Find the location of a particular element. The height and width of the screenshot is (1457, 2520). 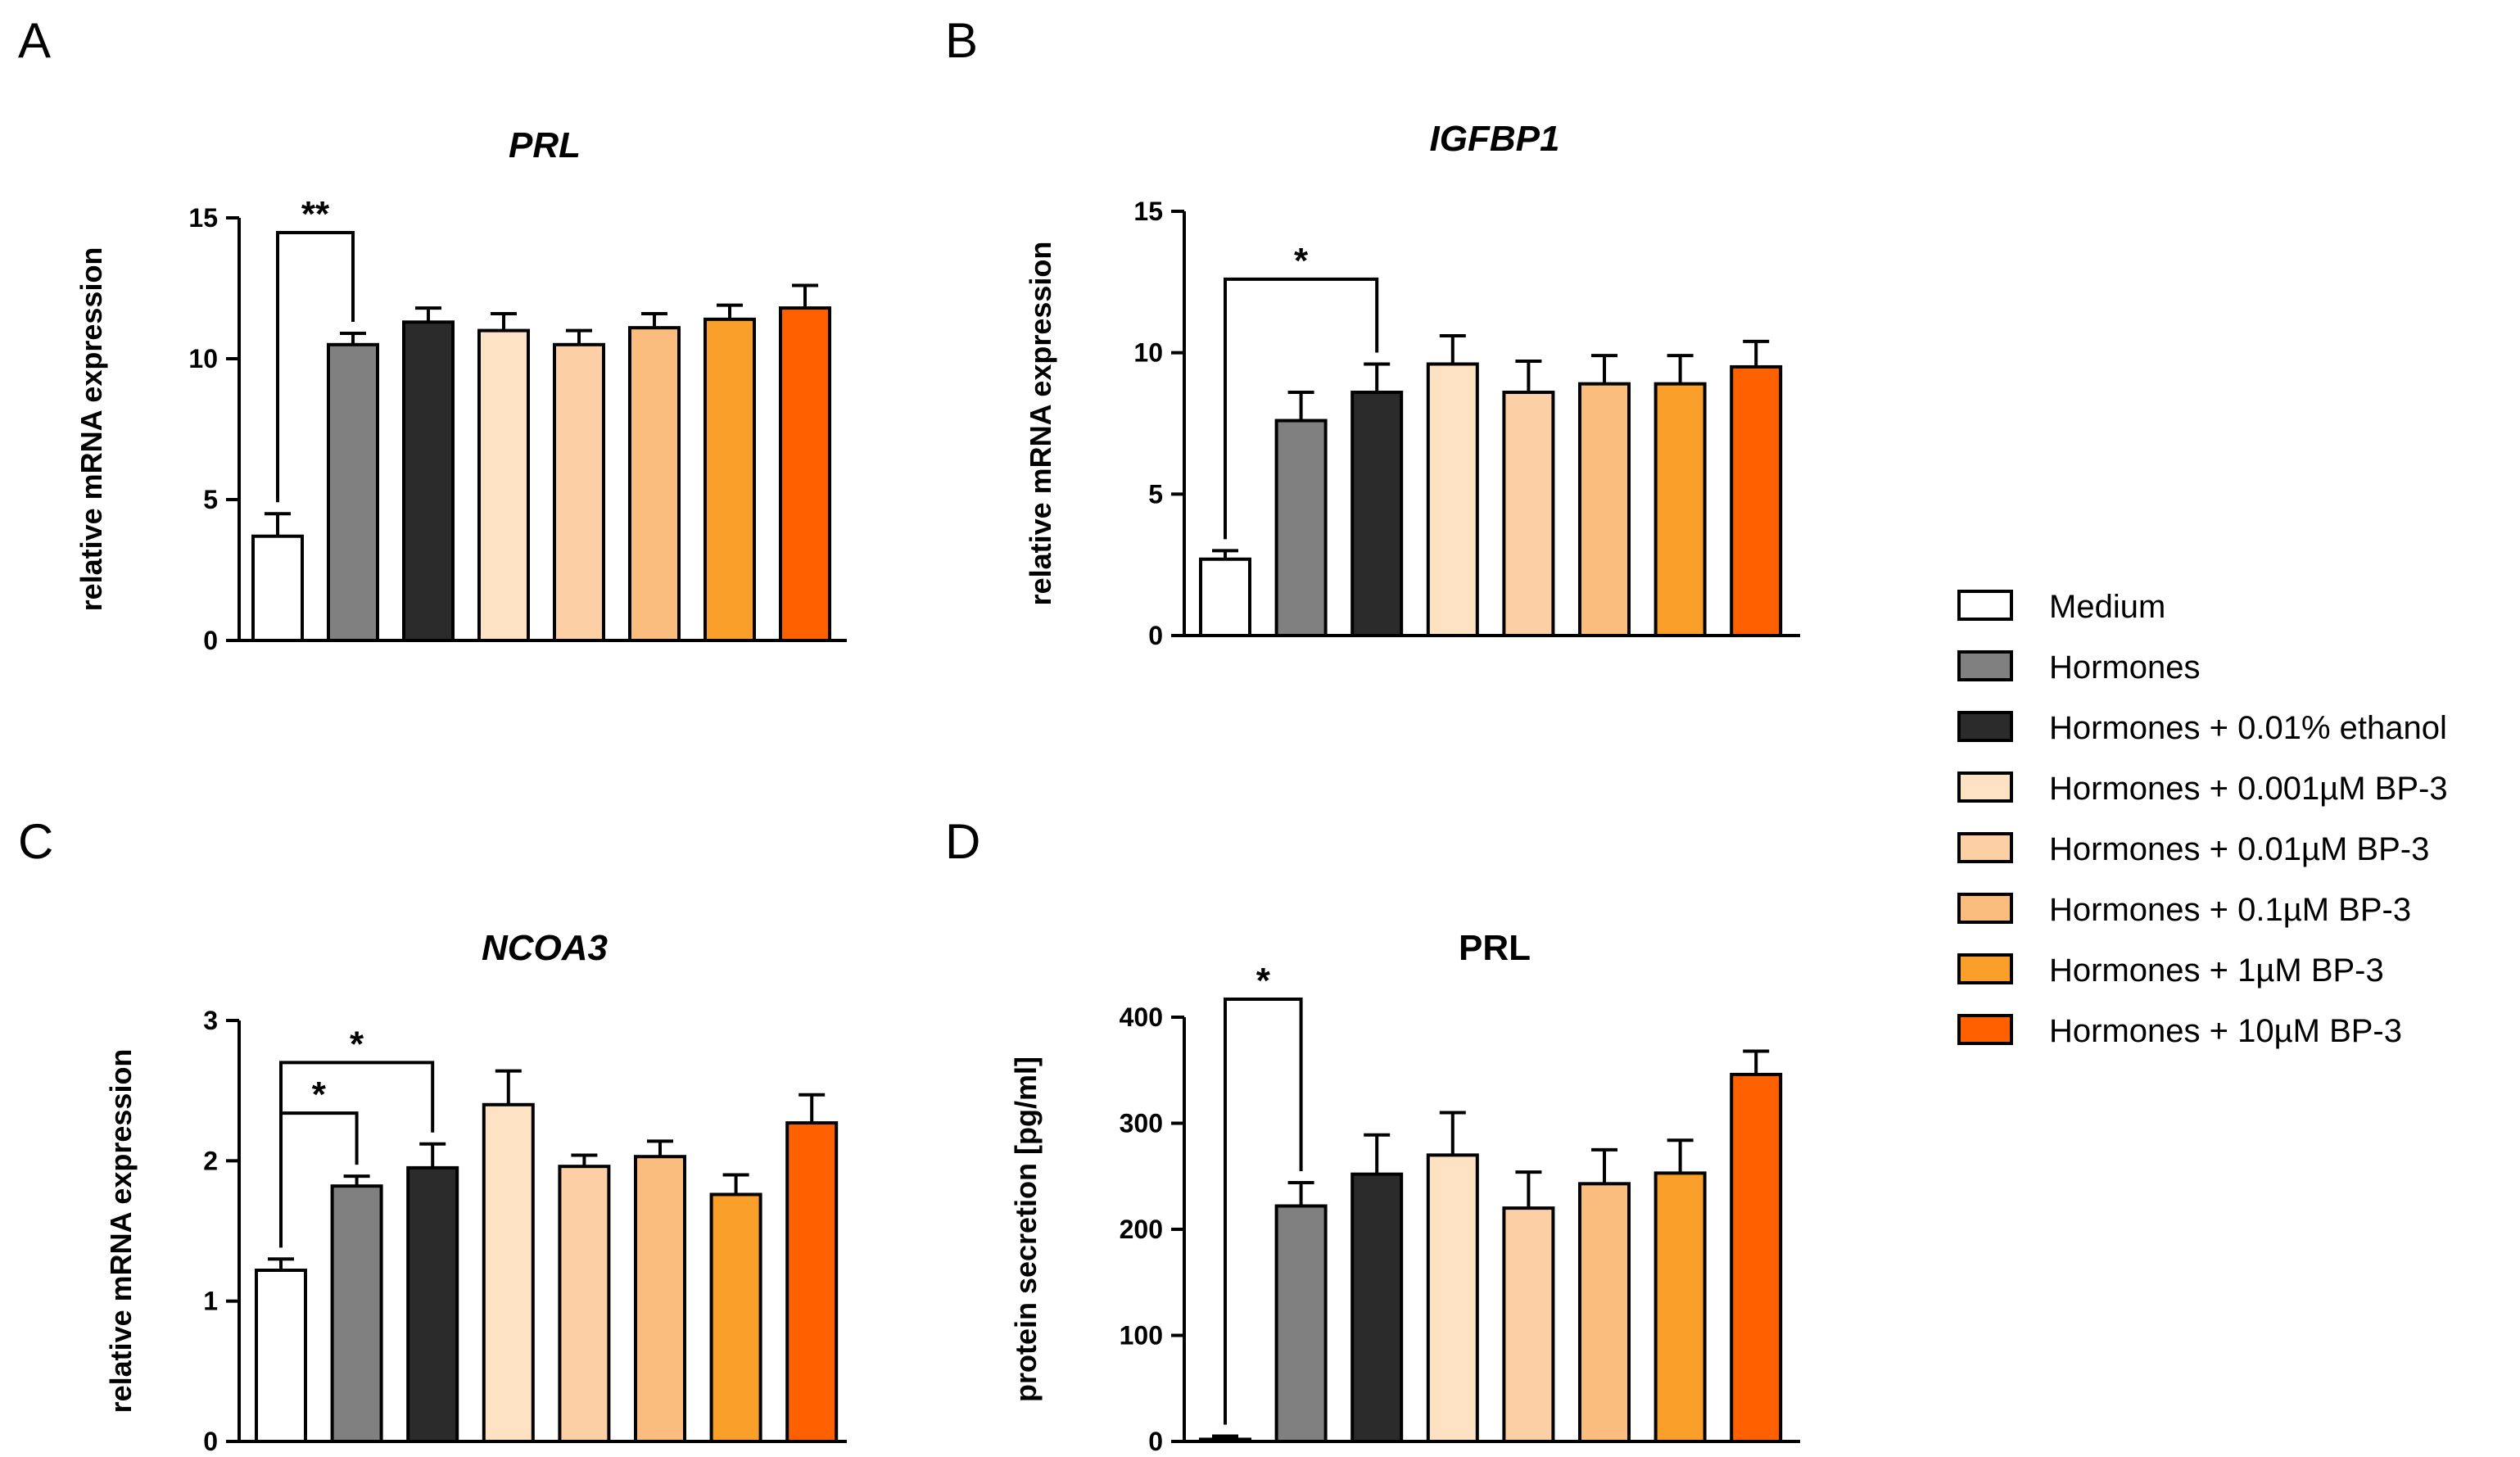

legend-label: Hormones + 0.01µM BP-3 is located at coordinates (2239, 849).